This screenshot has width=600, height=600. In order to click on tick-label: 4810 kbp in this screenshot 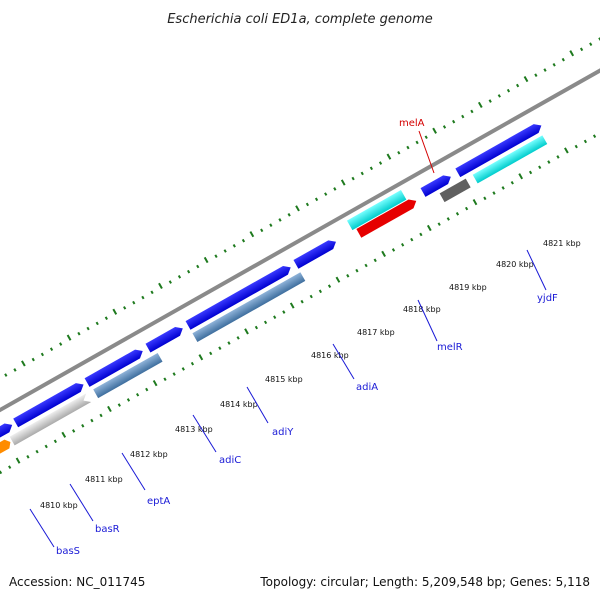, I will do `click(59, 505)`.